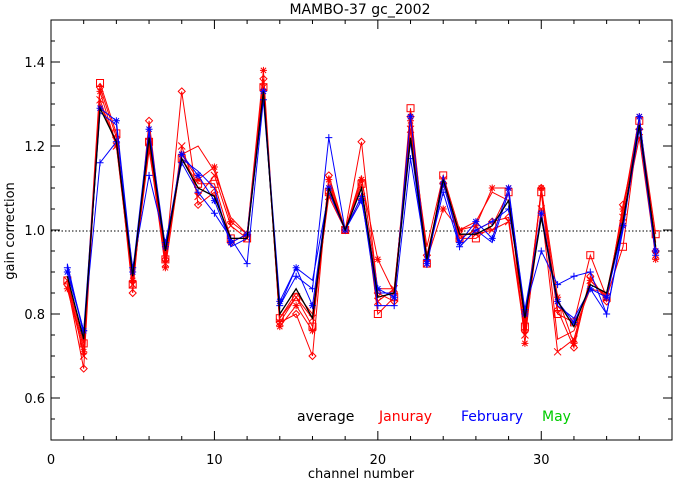 The width and height of the screenshot is (675, 481). What do you see at coordinates (34, 147) in the screenshot?
I see `y-tick-label: 1.2` at bounding box center [34, 147].